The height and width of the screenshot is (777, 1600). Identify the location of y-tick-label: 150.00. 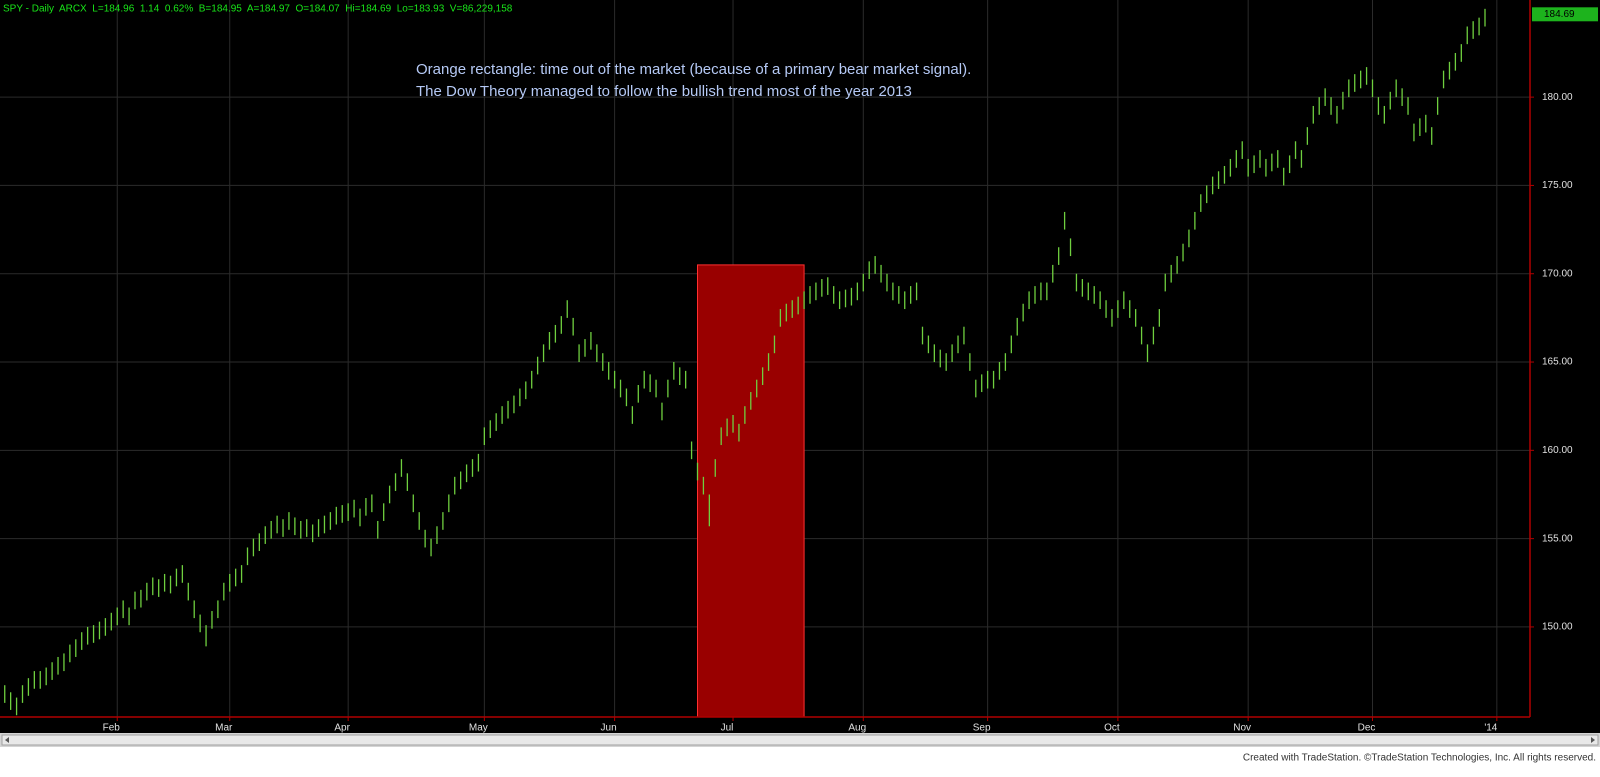
(1557, 627).